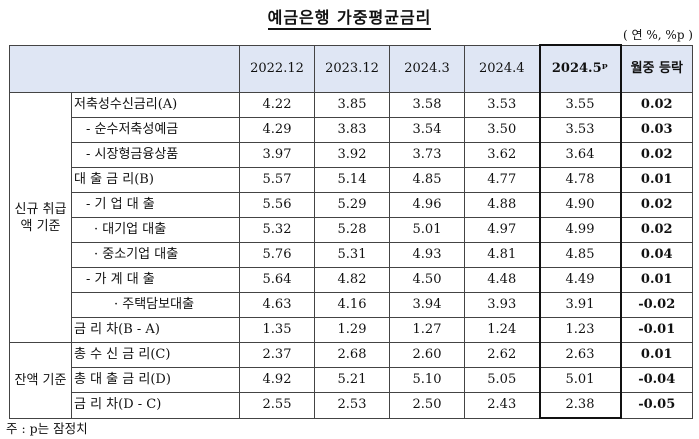 The width and height of the screenshot is (699, 439). I want to click on table-cell: 1.29, so click(352, 330).